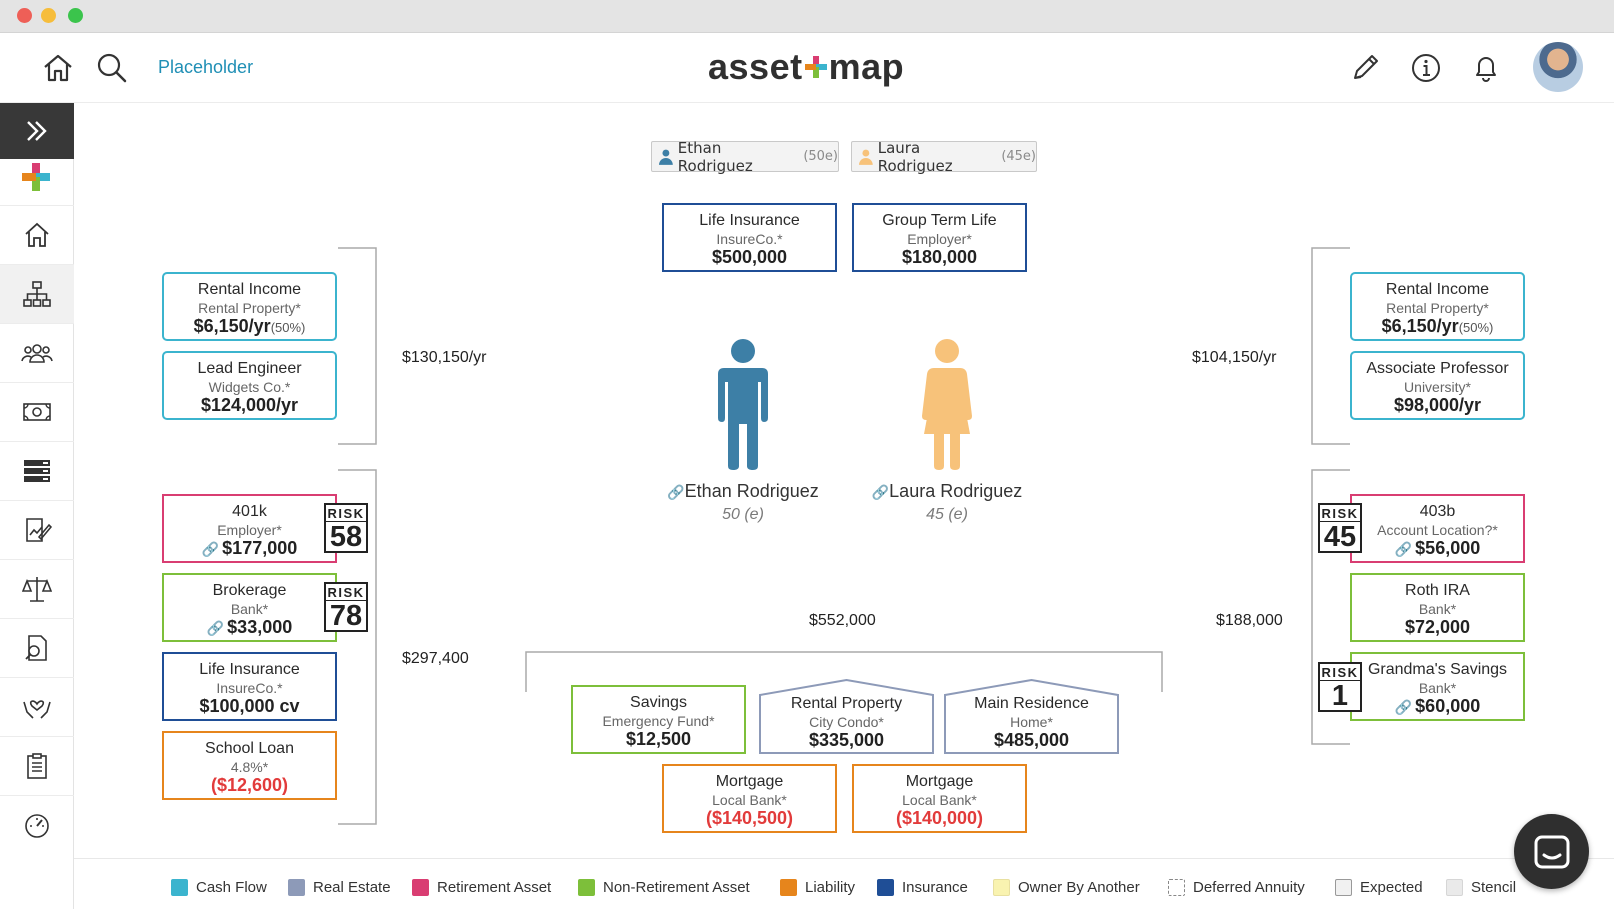  Describe the element at coordinates (1031, 722) in the screenshot. I see `house-content: Main Residence Home* $485,000` at that location.